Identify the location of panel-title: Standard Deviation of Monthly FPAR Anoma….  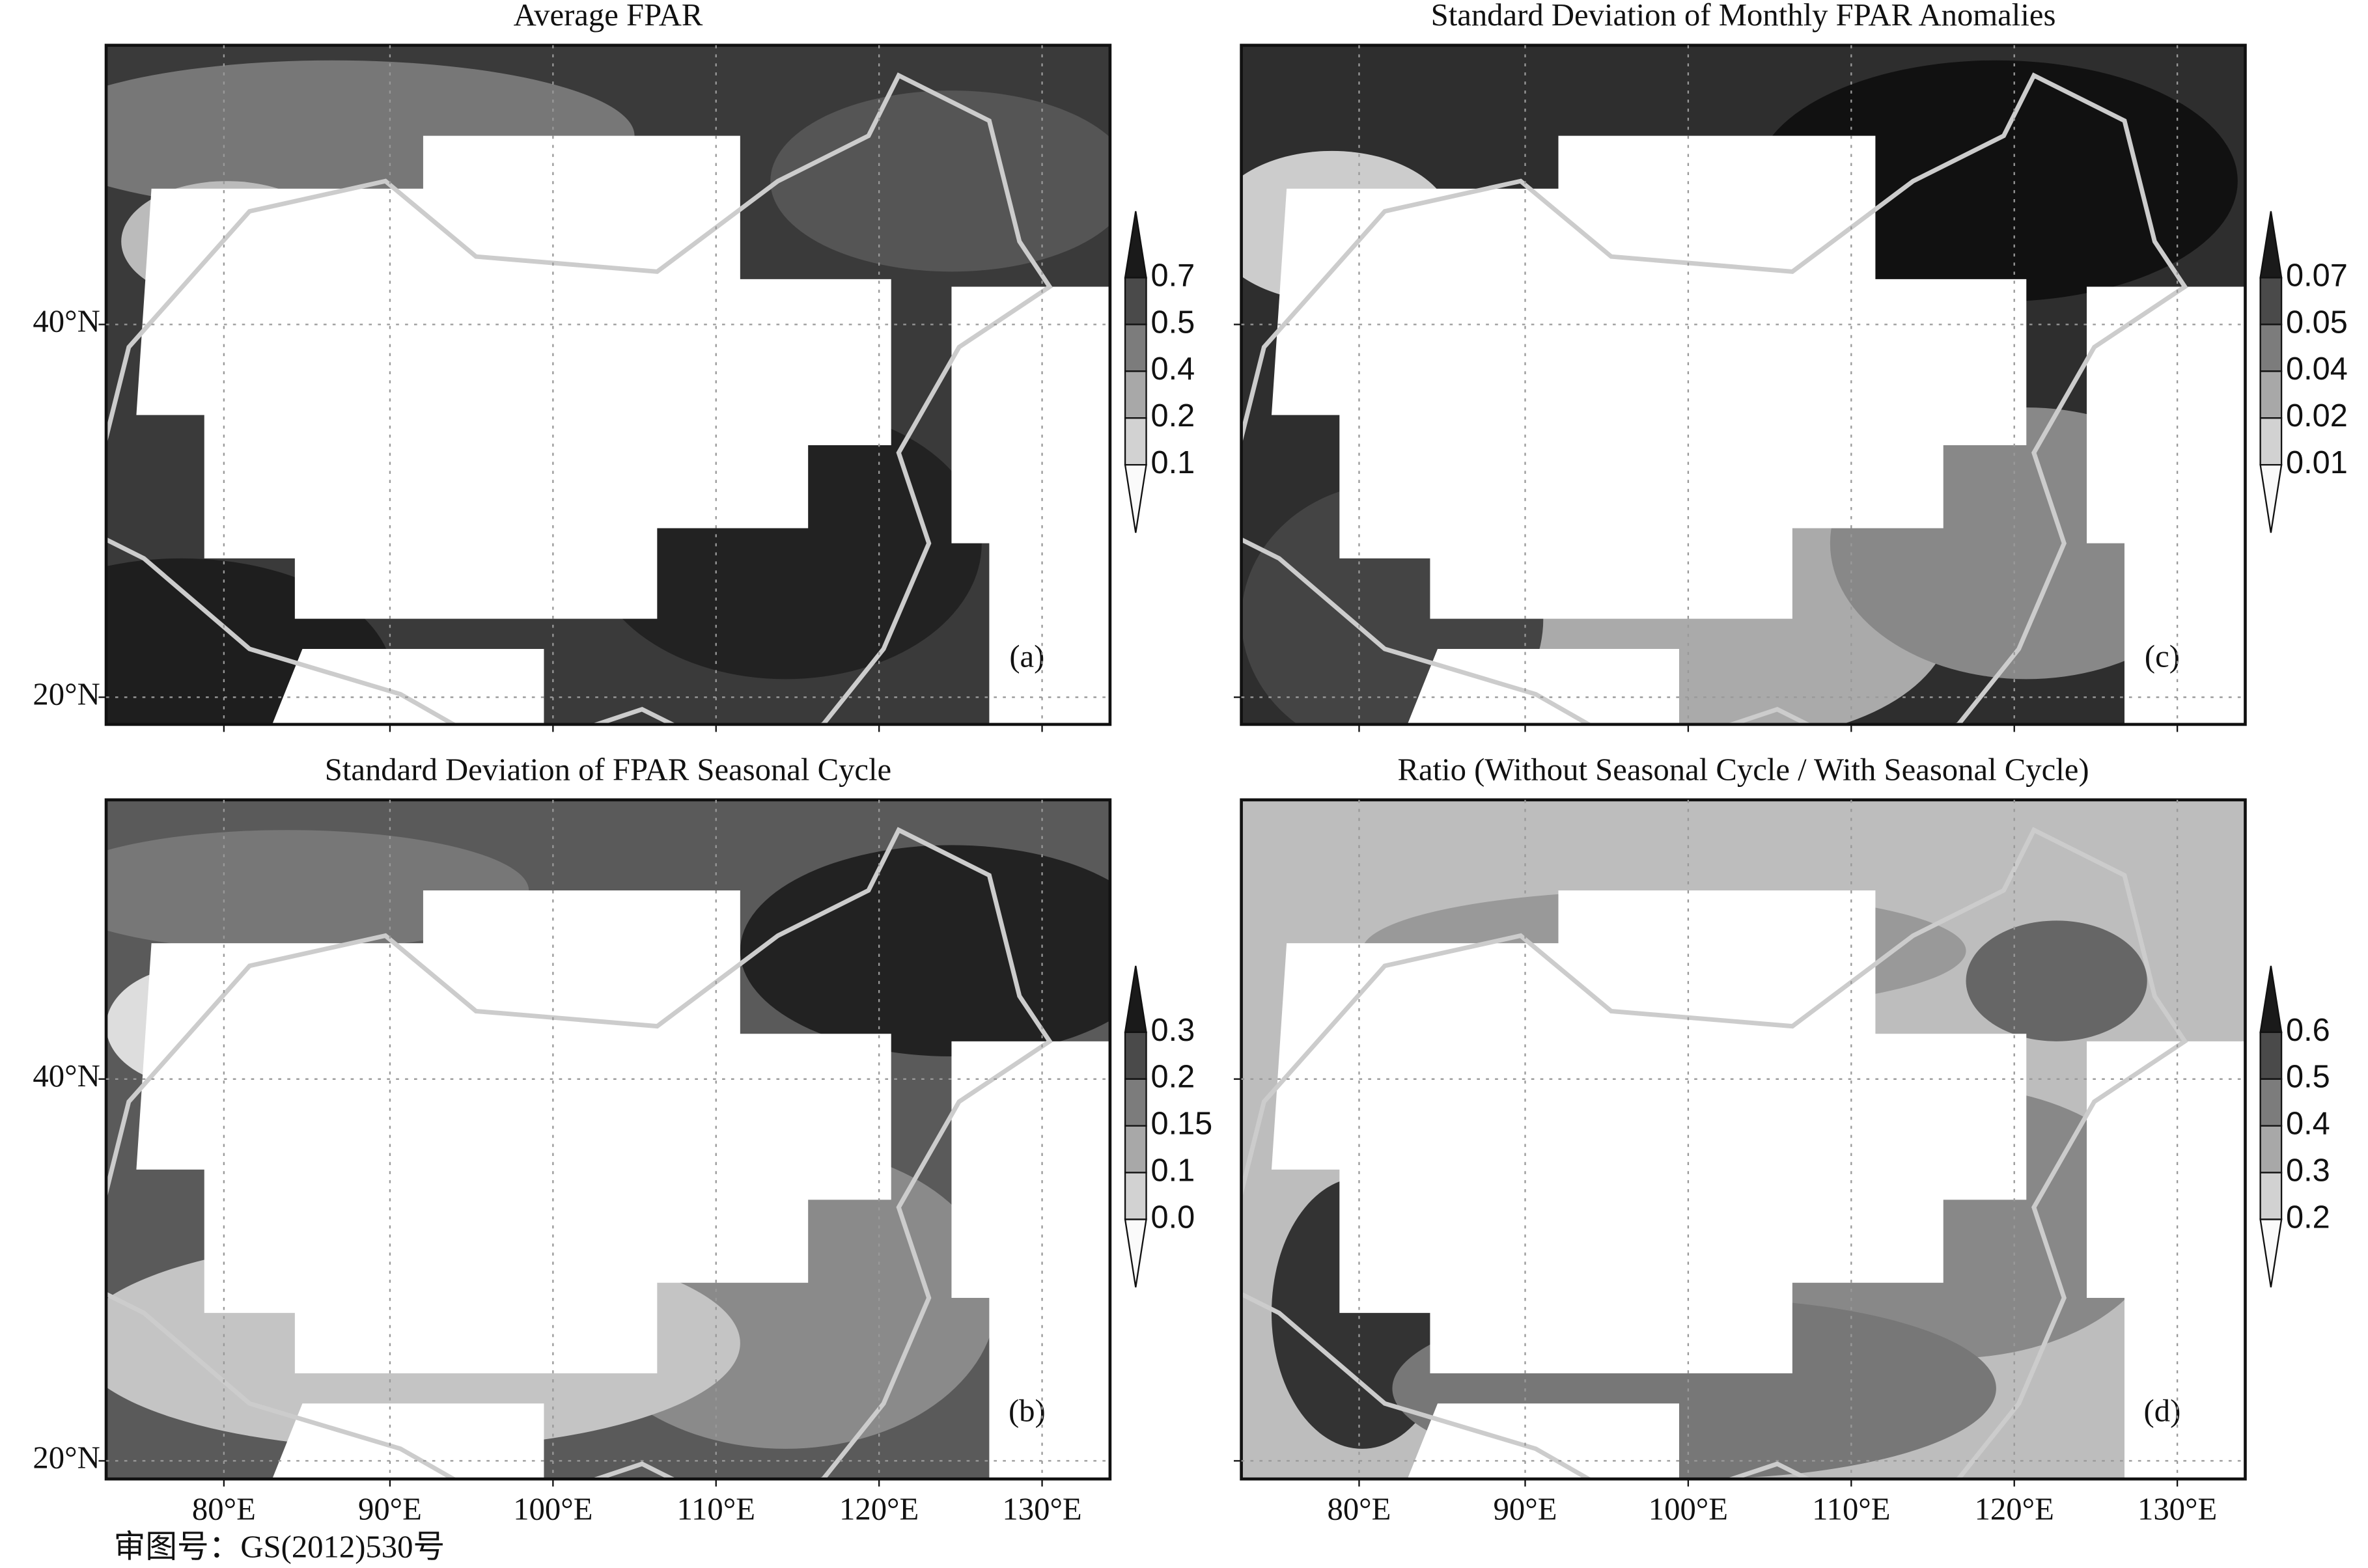
(1744, 16).